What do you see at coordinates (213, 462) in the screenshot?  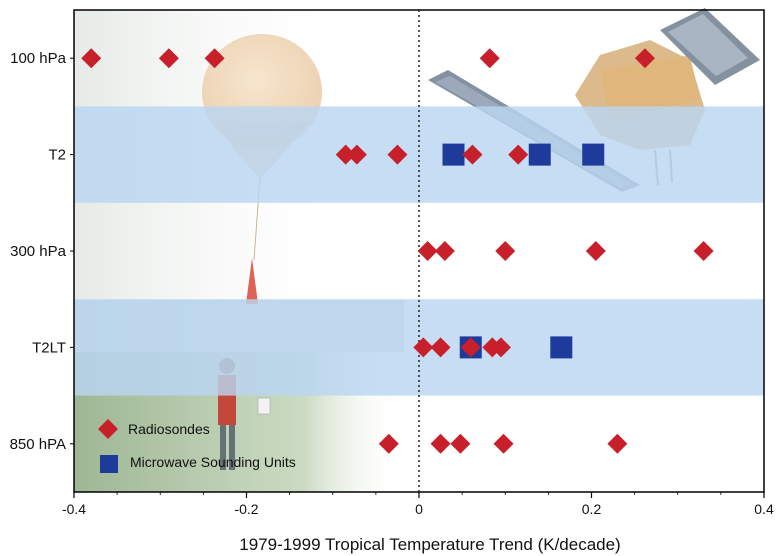 I see `legend-msu-label: Microwave Sounding Units` at bounding box center [213, 462].